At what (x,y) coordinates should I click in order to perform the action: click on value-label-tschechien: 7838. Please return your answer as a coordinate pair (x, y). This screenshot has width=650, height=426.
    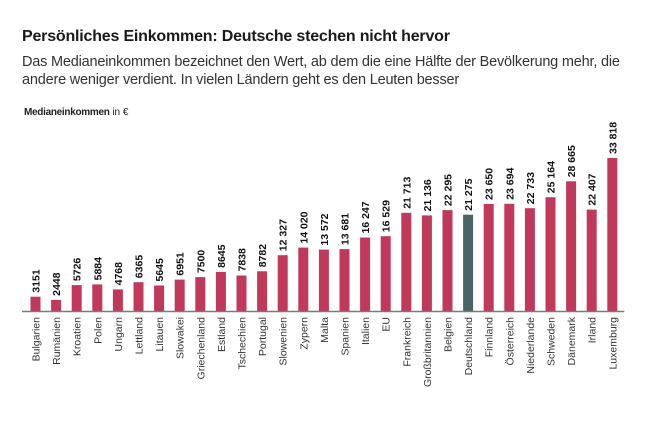
    Looking at the image, I should click on (243, 260).